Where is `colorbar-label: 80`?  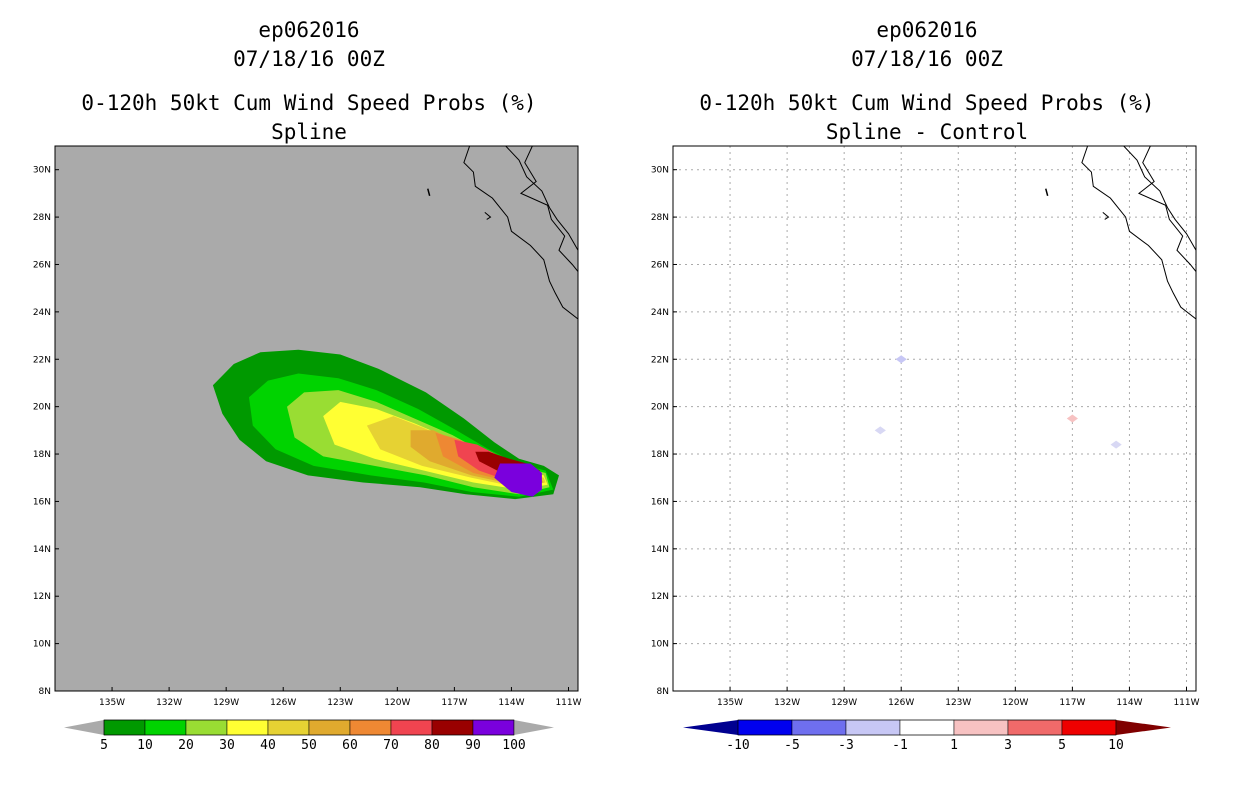
colorbar-label: 80 is located at coordinates (432, 745).